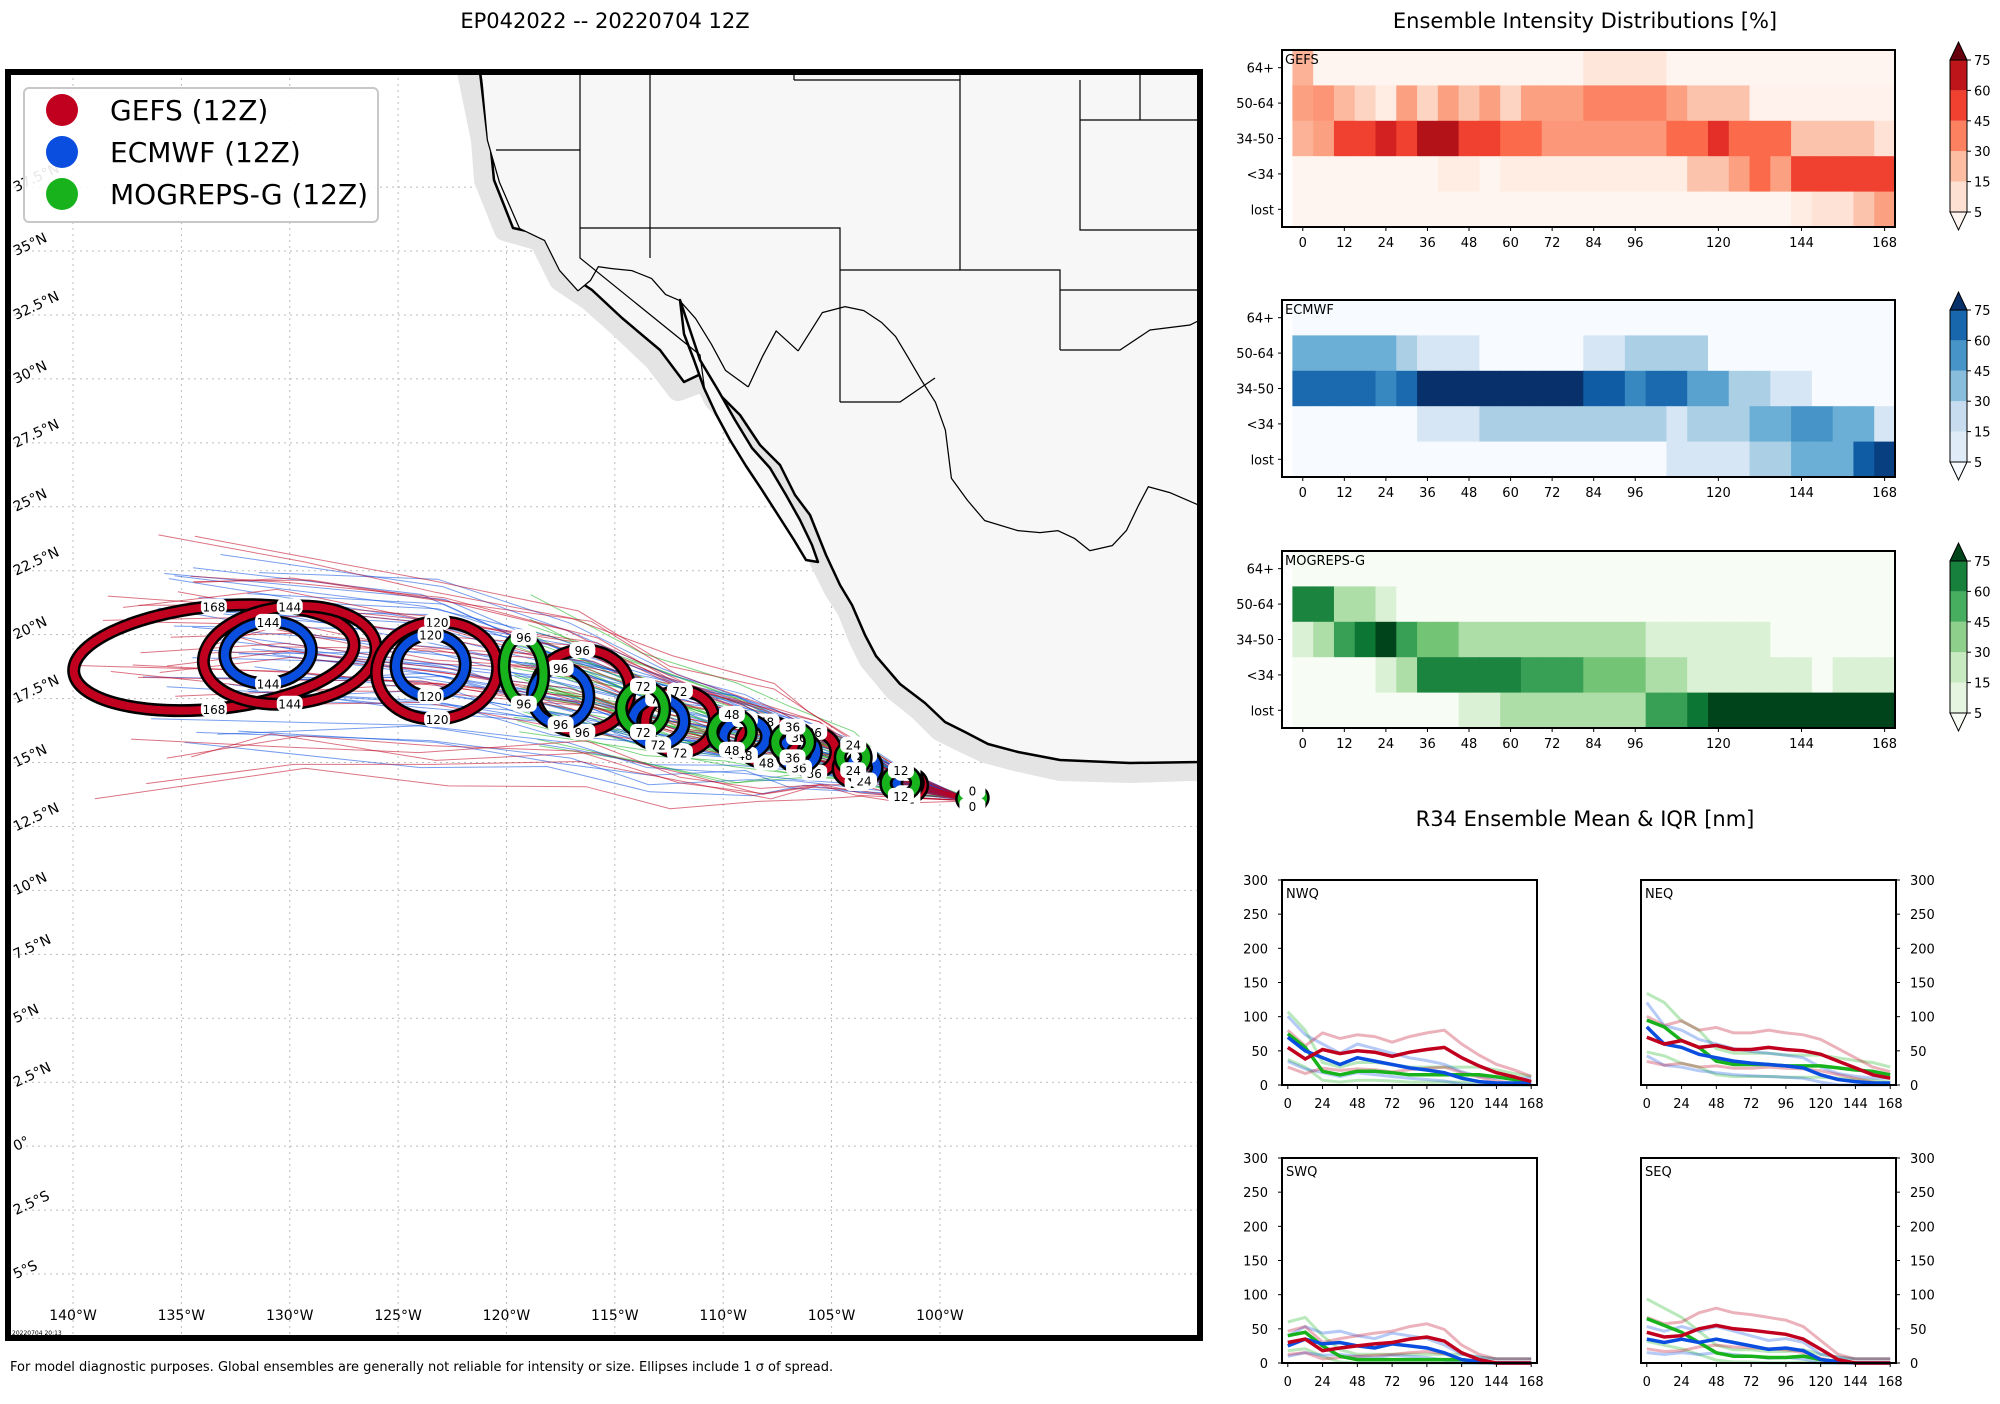 This screenshot has width=2000, height=1404. I want to click on heatmap-row-label: 50-64, so click(1255, 605).